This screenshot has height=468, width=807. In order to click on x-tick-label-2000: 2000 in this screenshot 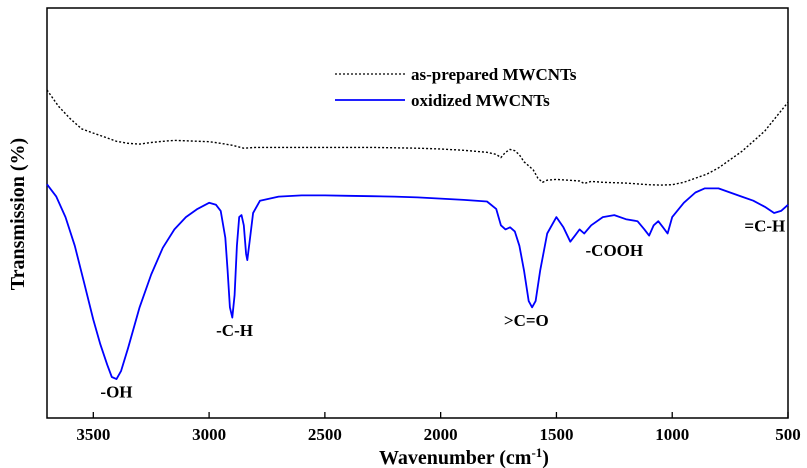, I will do `click(441, 434)`.